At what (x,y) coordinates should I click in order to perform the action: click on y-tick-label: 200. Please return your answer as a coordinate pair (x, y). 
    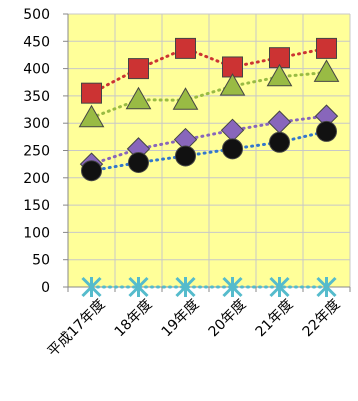
    Looking at the image, I should click on (36, 179).